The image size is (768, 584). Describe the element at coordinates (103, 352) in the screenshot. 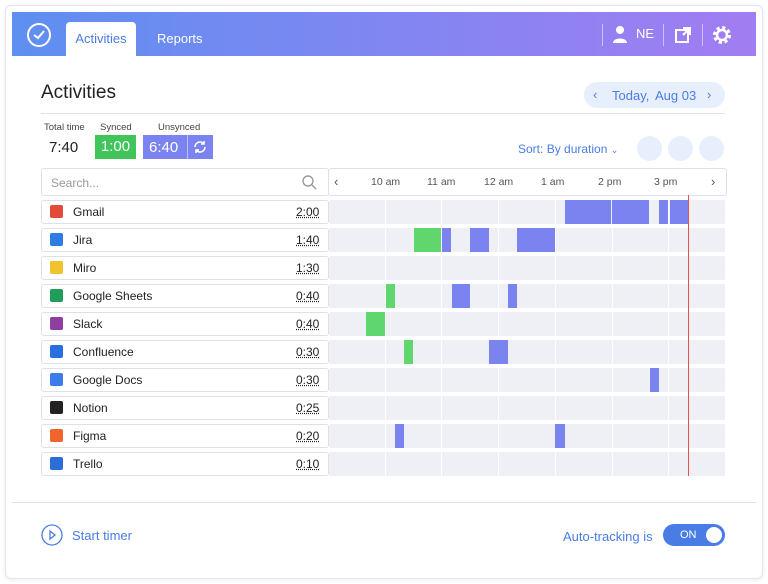

I see `app-name: Confluence` at that location.